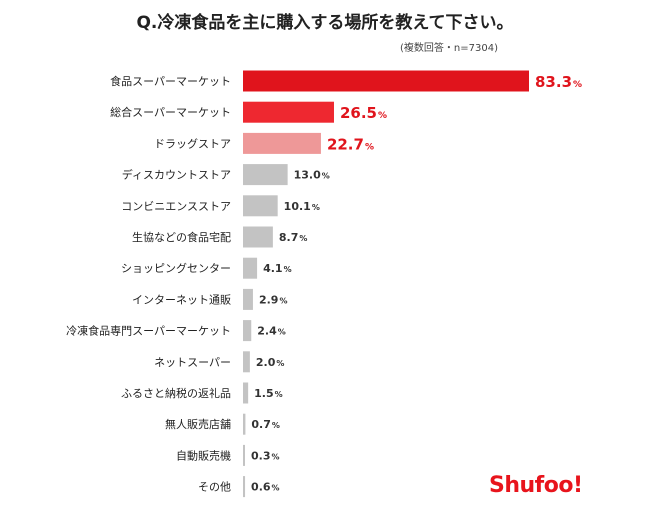 The image size is (650, 518). What do you see at coordinates (192, 362) in the screenshot?
I see `category-label: ネットスーパー` at bounding box center [192, 362].